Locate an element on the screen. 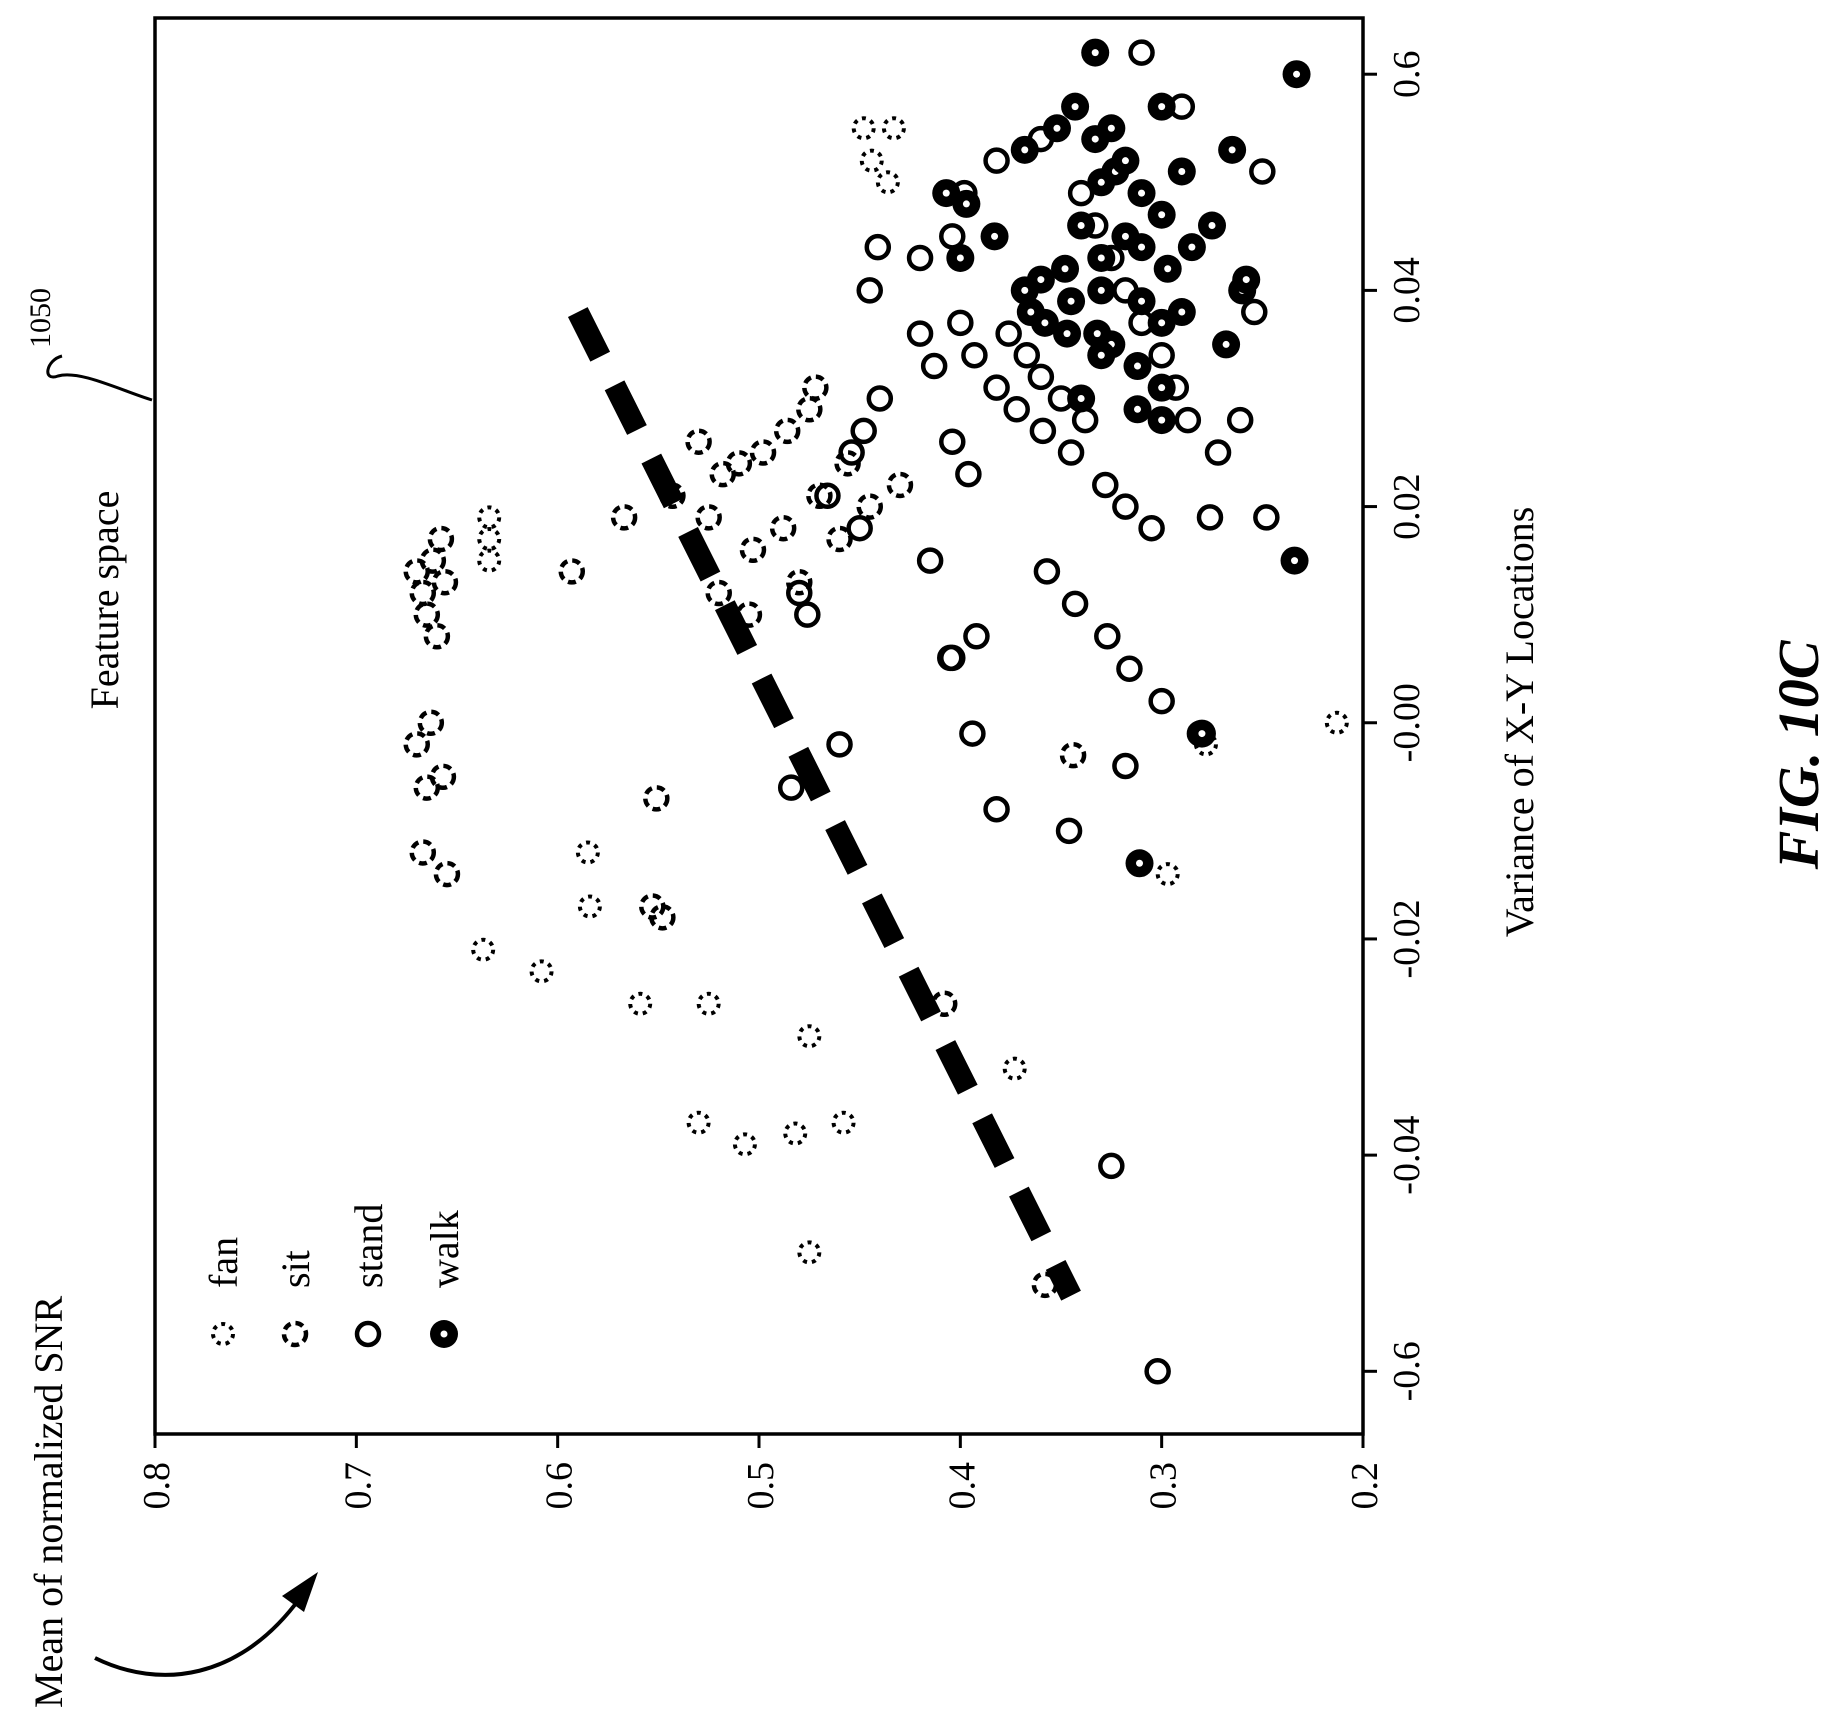  legend-marker-sit is located at coordinates (295, 1334).